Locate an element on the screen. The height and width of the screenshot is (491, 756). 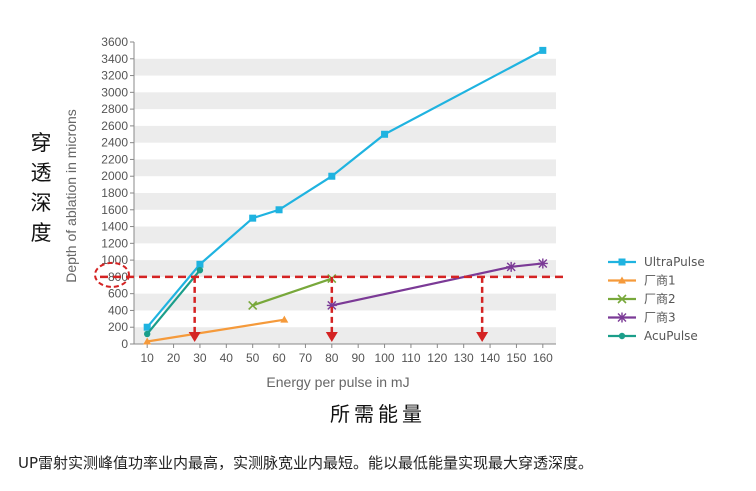
y-tick-label: 2400 is located at coordinates (114, 143).